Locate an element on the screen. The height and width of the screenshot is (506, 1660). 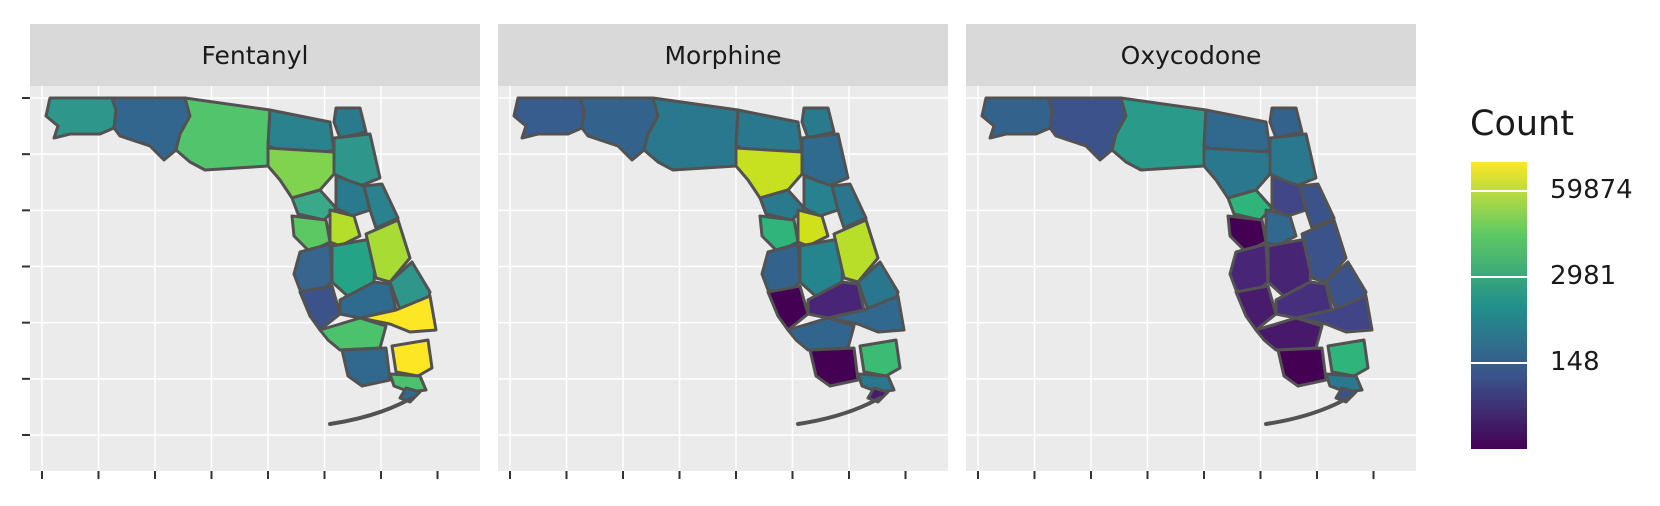
legend-label: 148 is located at coordinates (1575, 361).